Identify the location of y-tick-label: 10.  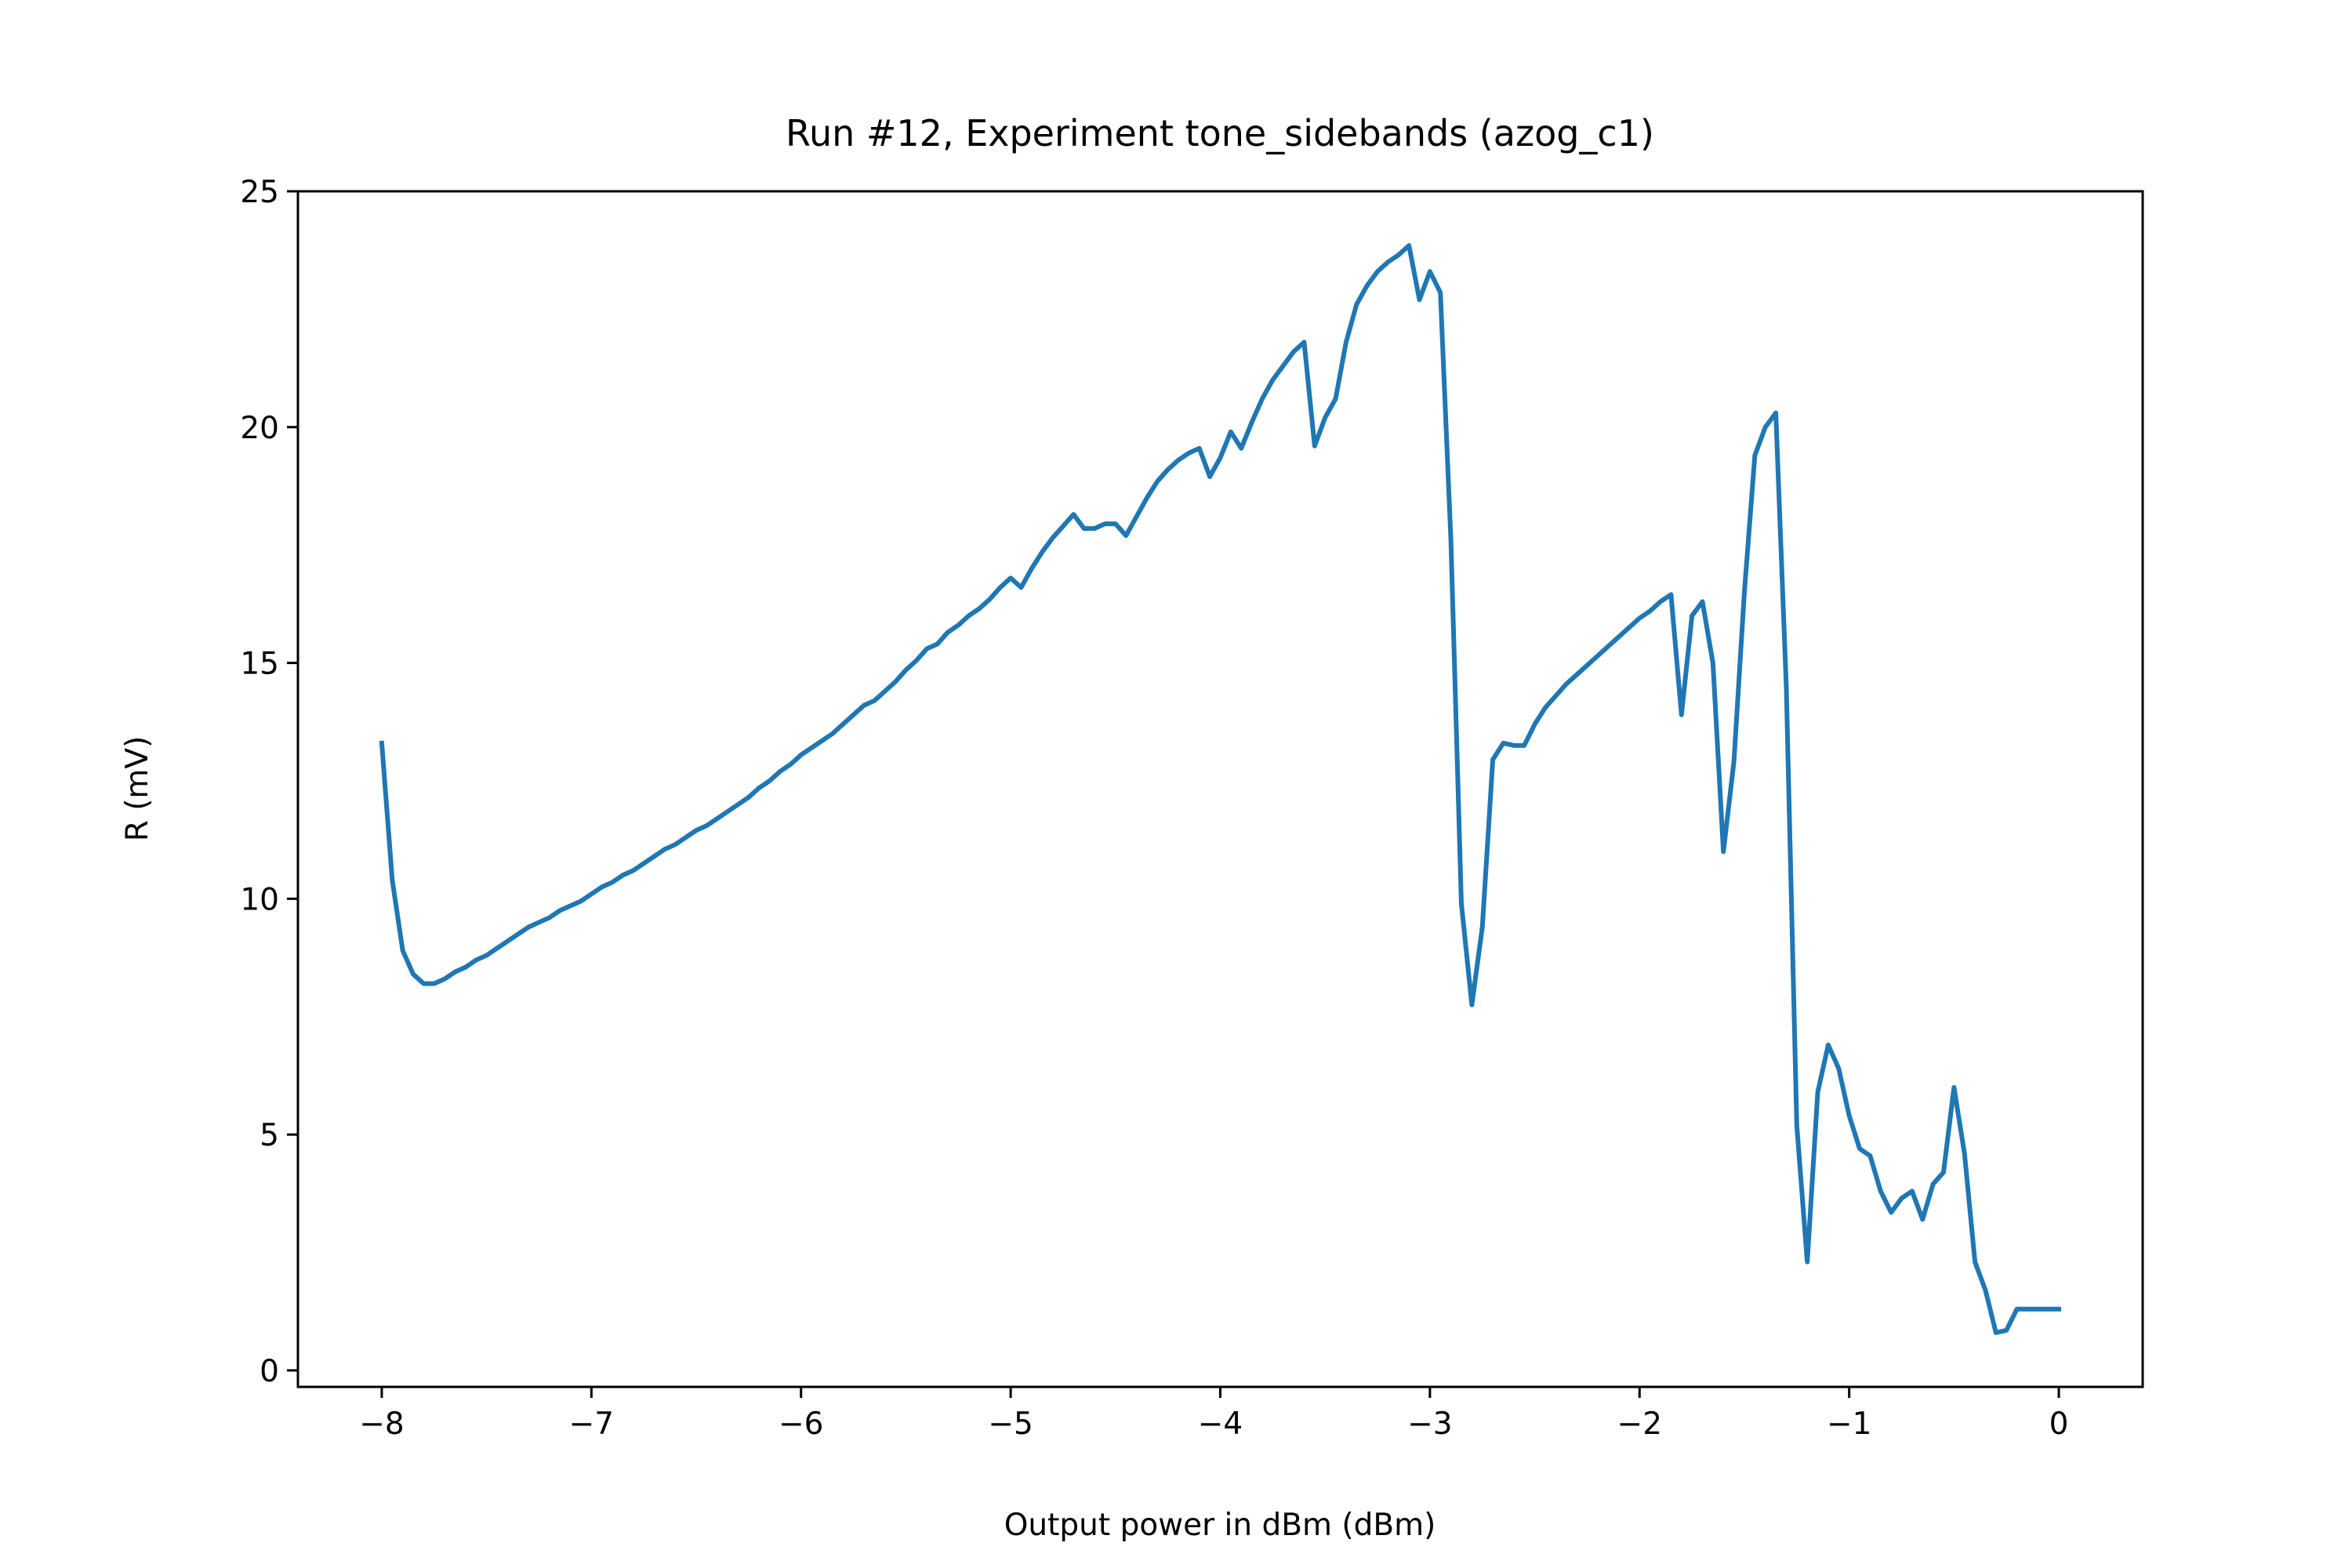
(259, 899).